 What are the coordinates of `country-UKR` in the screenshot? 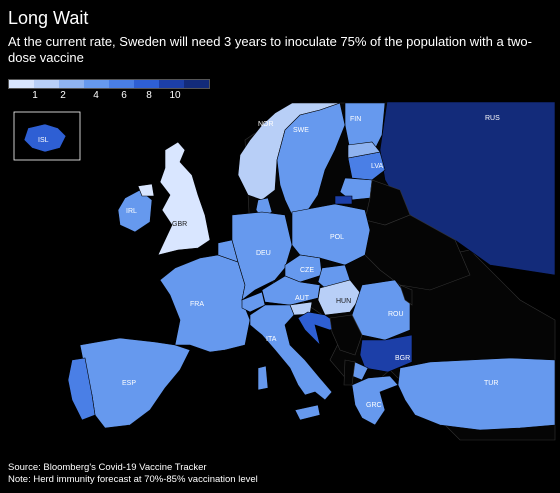 It's located at (417, 252).